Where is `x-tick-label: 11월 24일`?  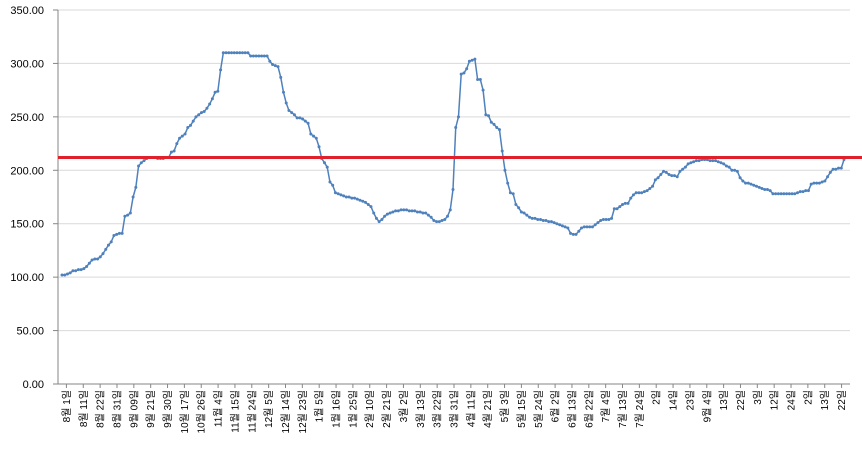 x-tick-label: 11월 24일 is located at coordinates (252, 411).